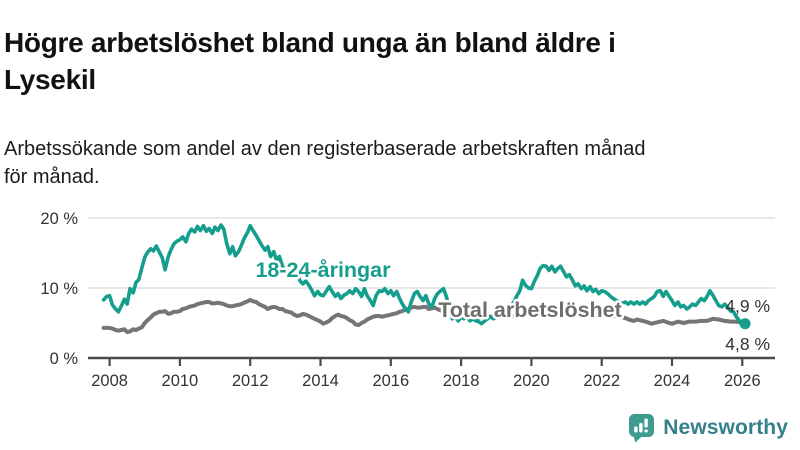 This screenshot has height=450, width=800. Describe the element at coordinates (323, 270) in the screenshot. I see `series-label-1: 18-24-åringar` at that location.